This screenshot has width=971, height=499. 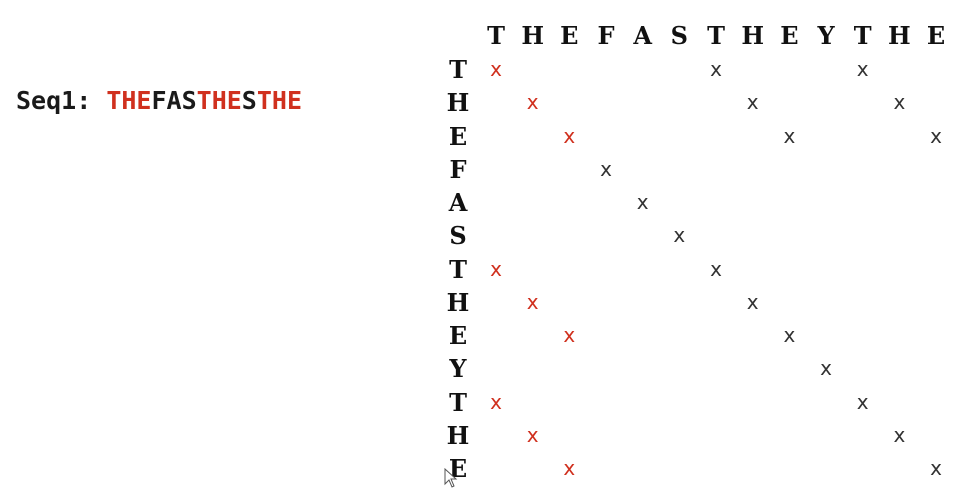 I want to click on column-header: F, so click(x=606, y=35).